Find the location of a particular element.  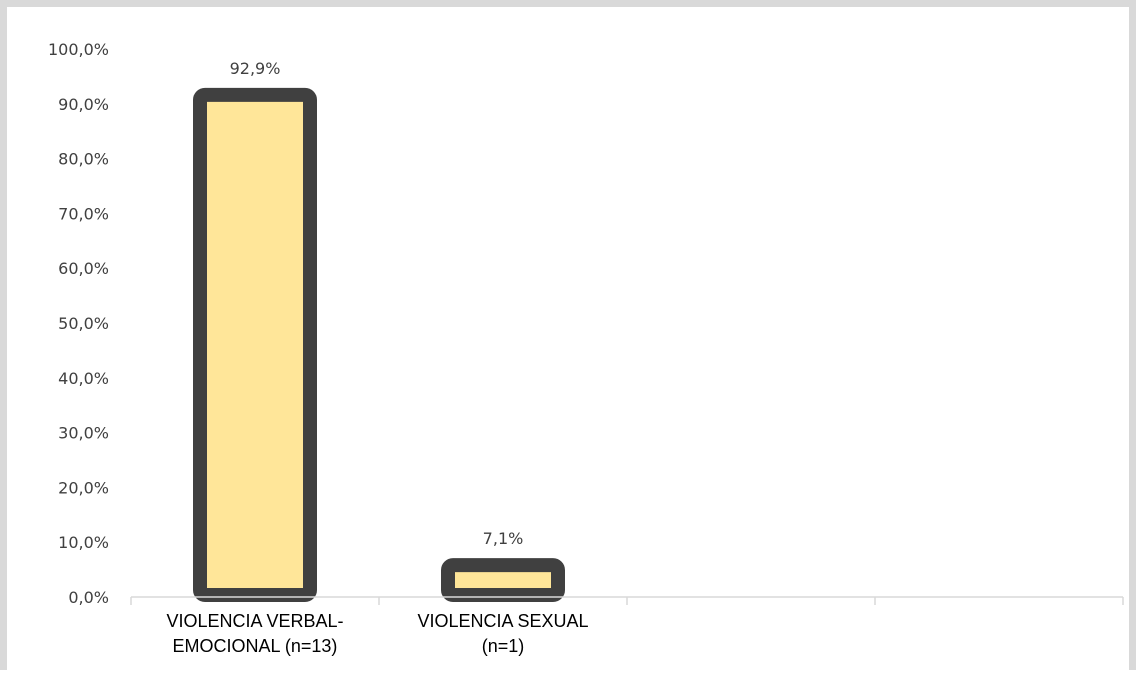

y-tick-label: 70,0% is located at coordinates (83, 213).